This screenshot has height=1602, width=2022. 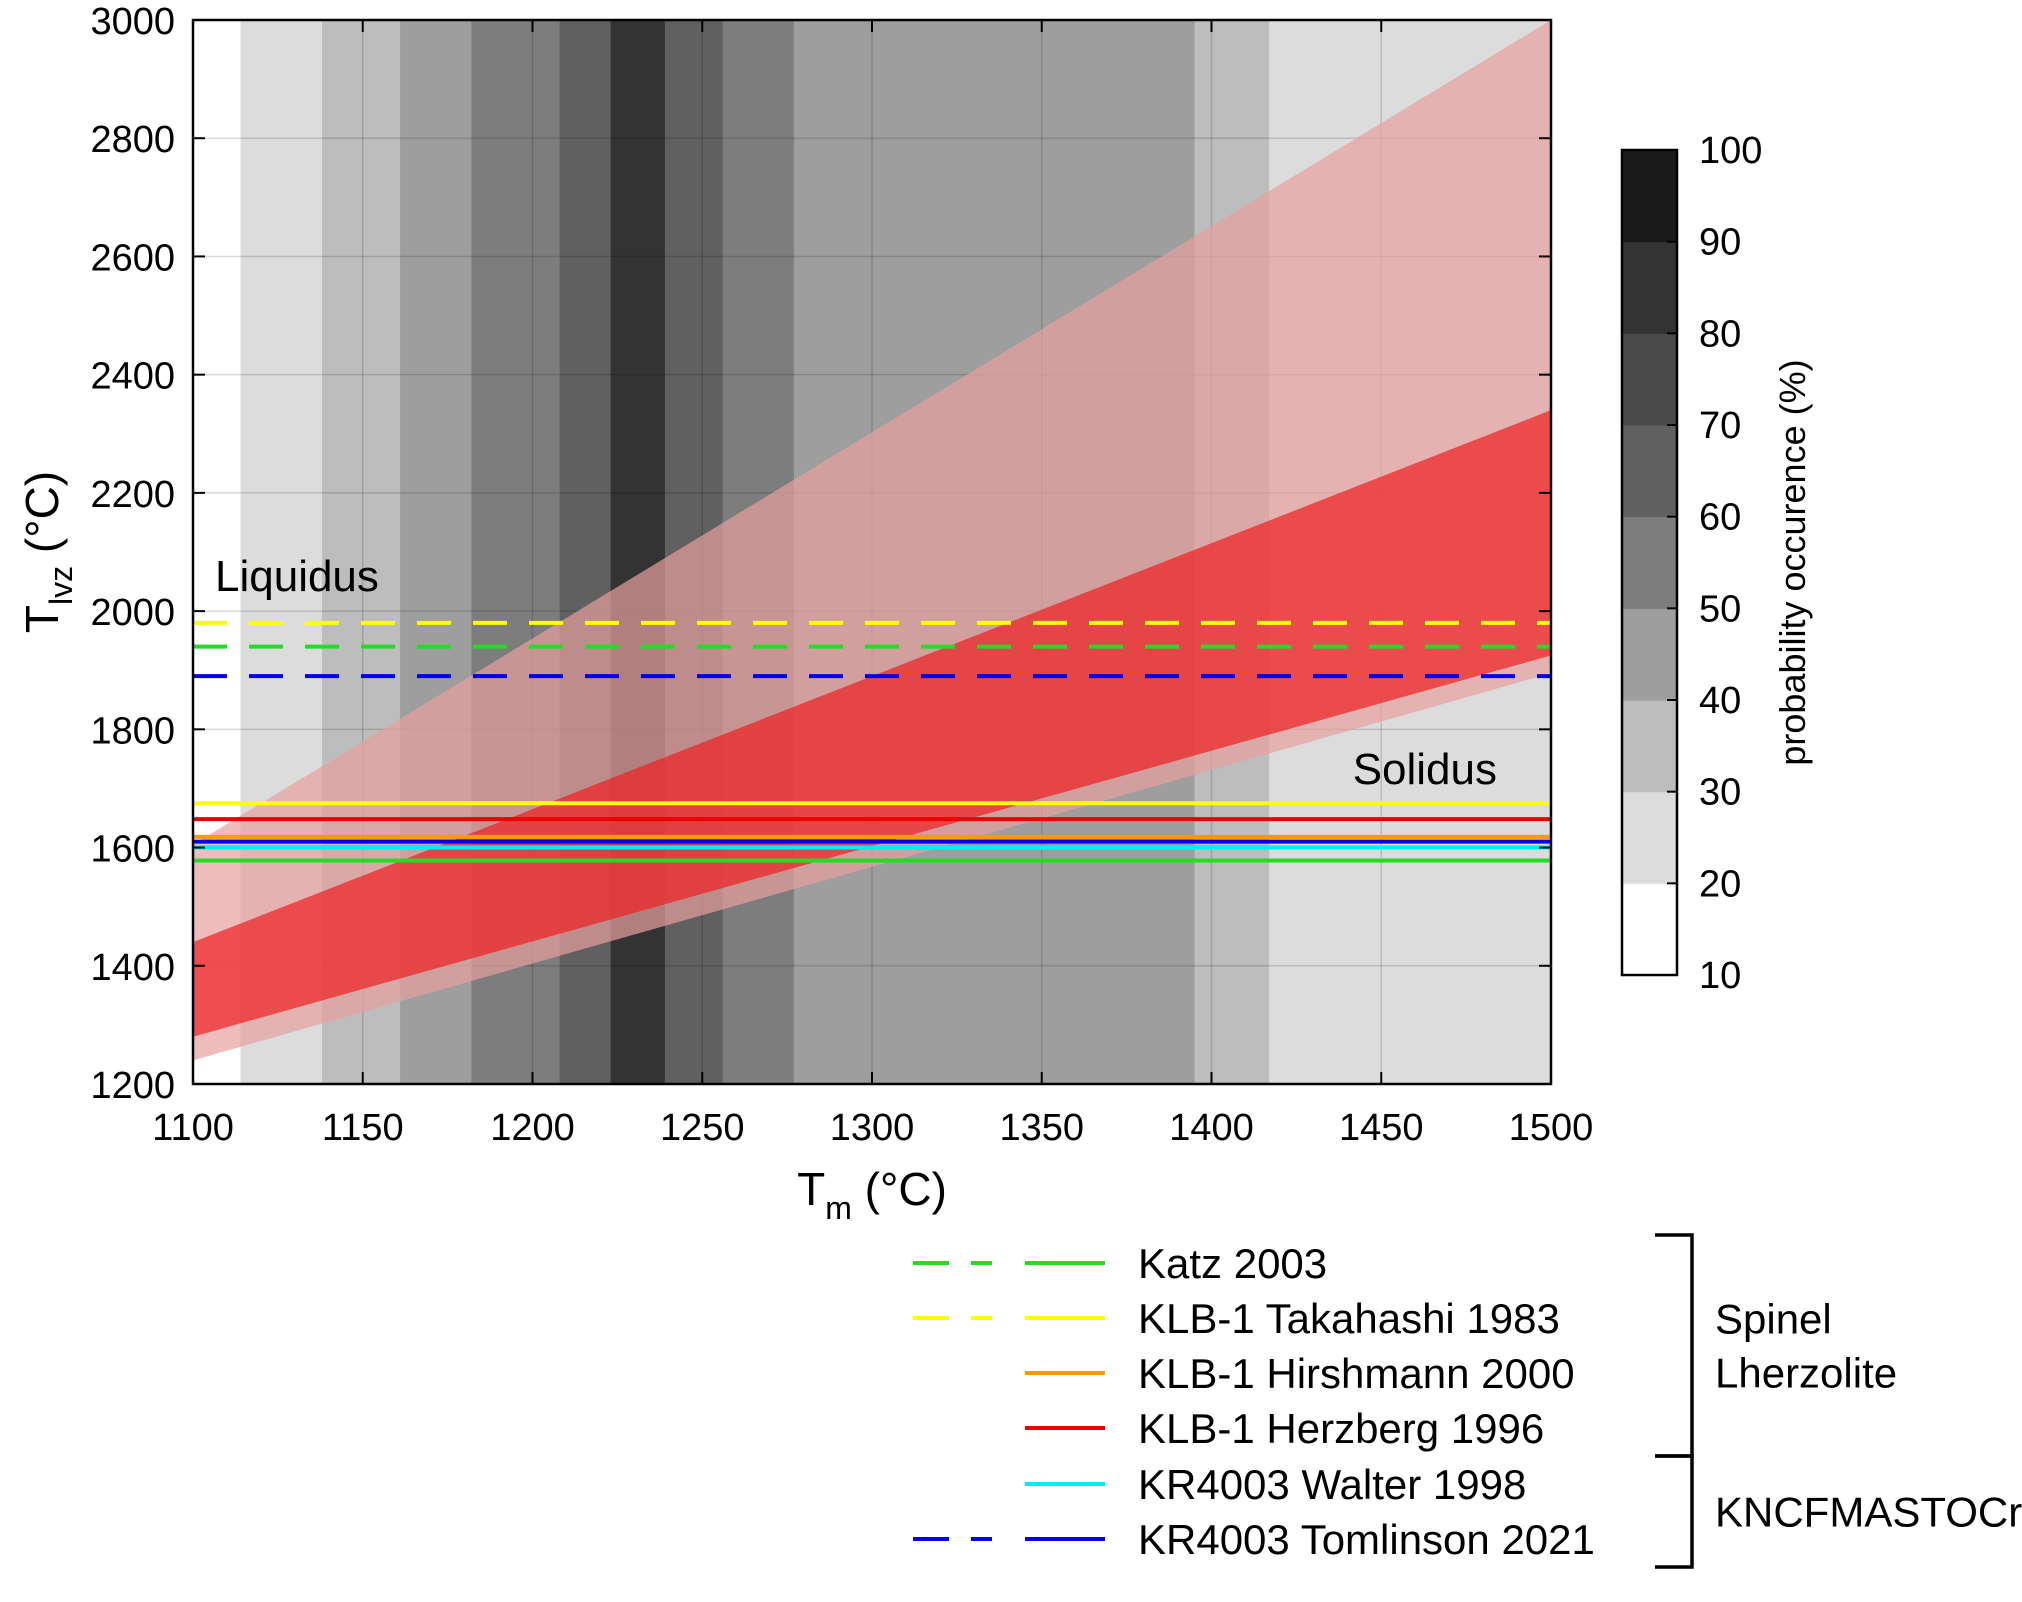 What do you see at coordinates (1341, 1428) in the screenshot?
I see `legend-label-3: KLB-1 Herzberg 1996` at bounding box center [1341, 1428].